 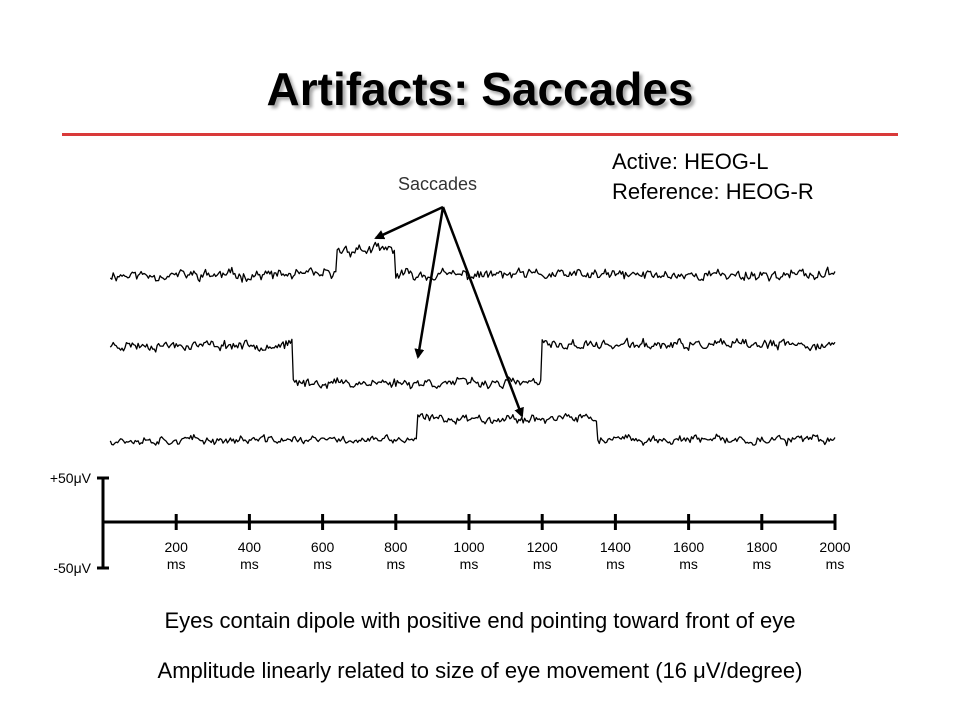 What do you see at coordinates (177, 555) in the screenshot?
I see `x-tick-label-200: 200 ms` at bounding box center [177, 555].